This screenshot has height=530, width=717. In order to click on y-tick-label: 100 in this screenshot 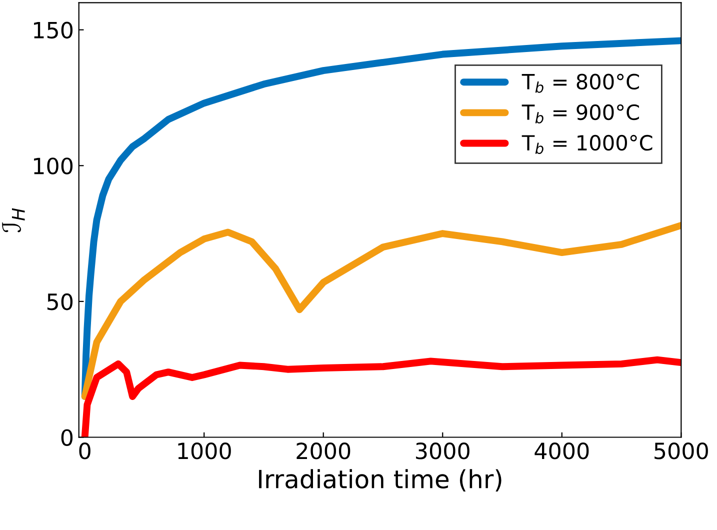, I will do `click(53, 166)`.